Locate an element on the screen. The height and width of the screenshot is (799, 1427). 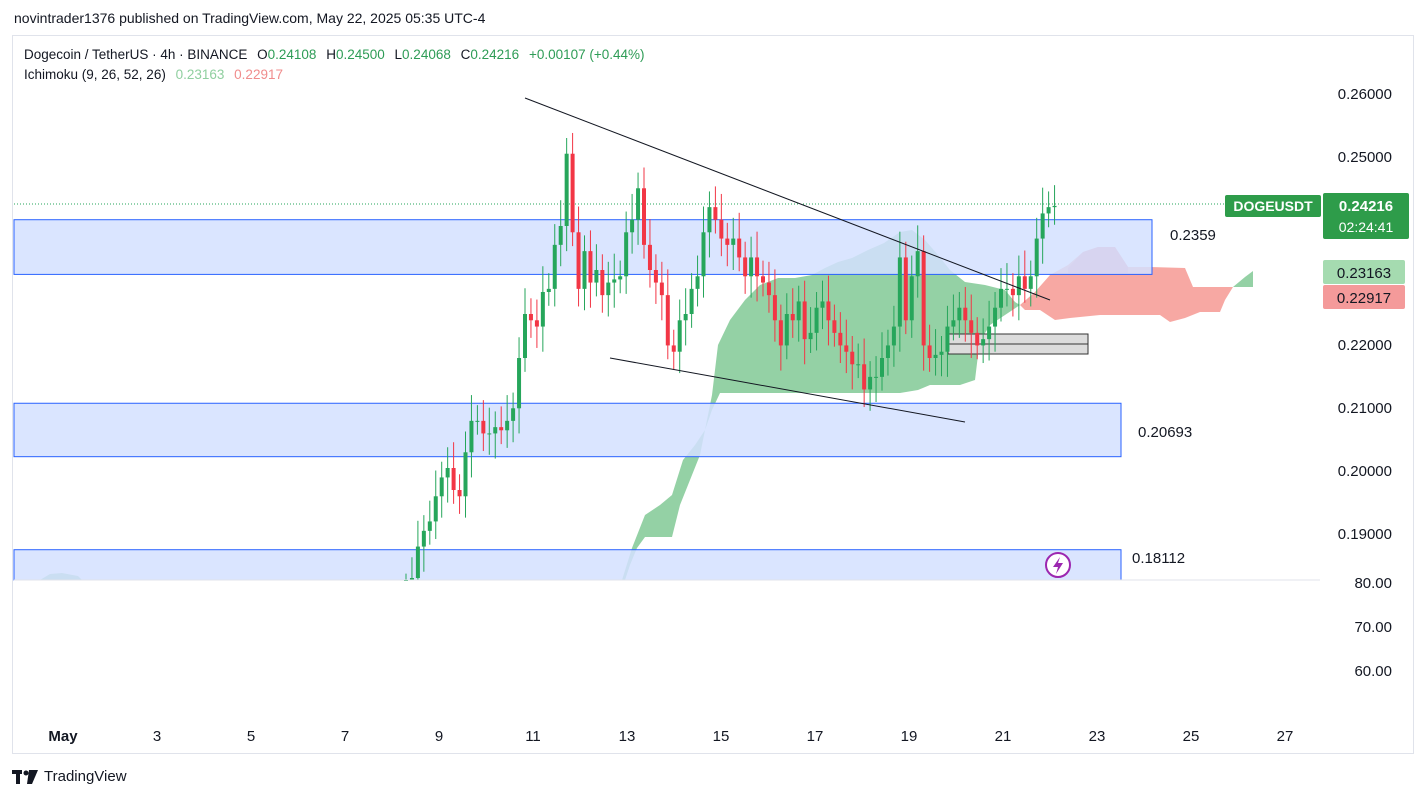
last-price-badge: 0.24216 02:24:41 is located at coordinates (1366, 216).